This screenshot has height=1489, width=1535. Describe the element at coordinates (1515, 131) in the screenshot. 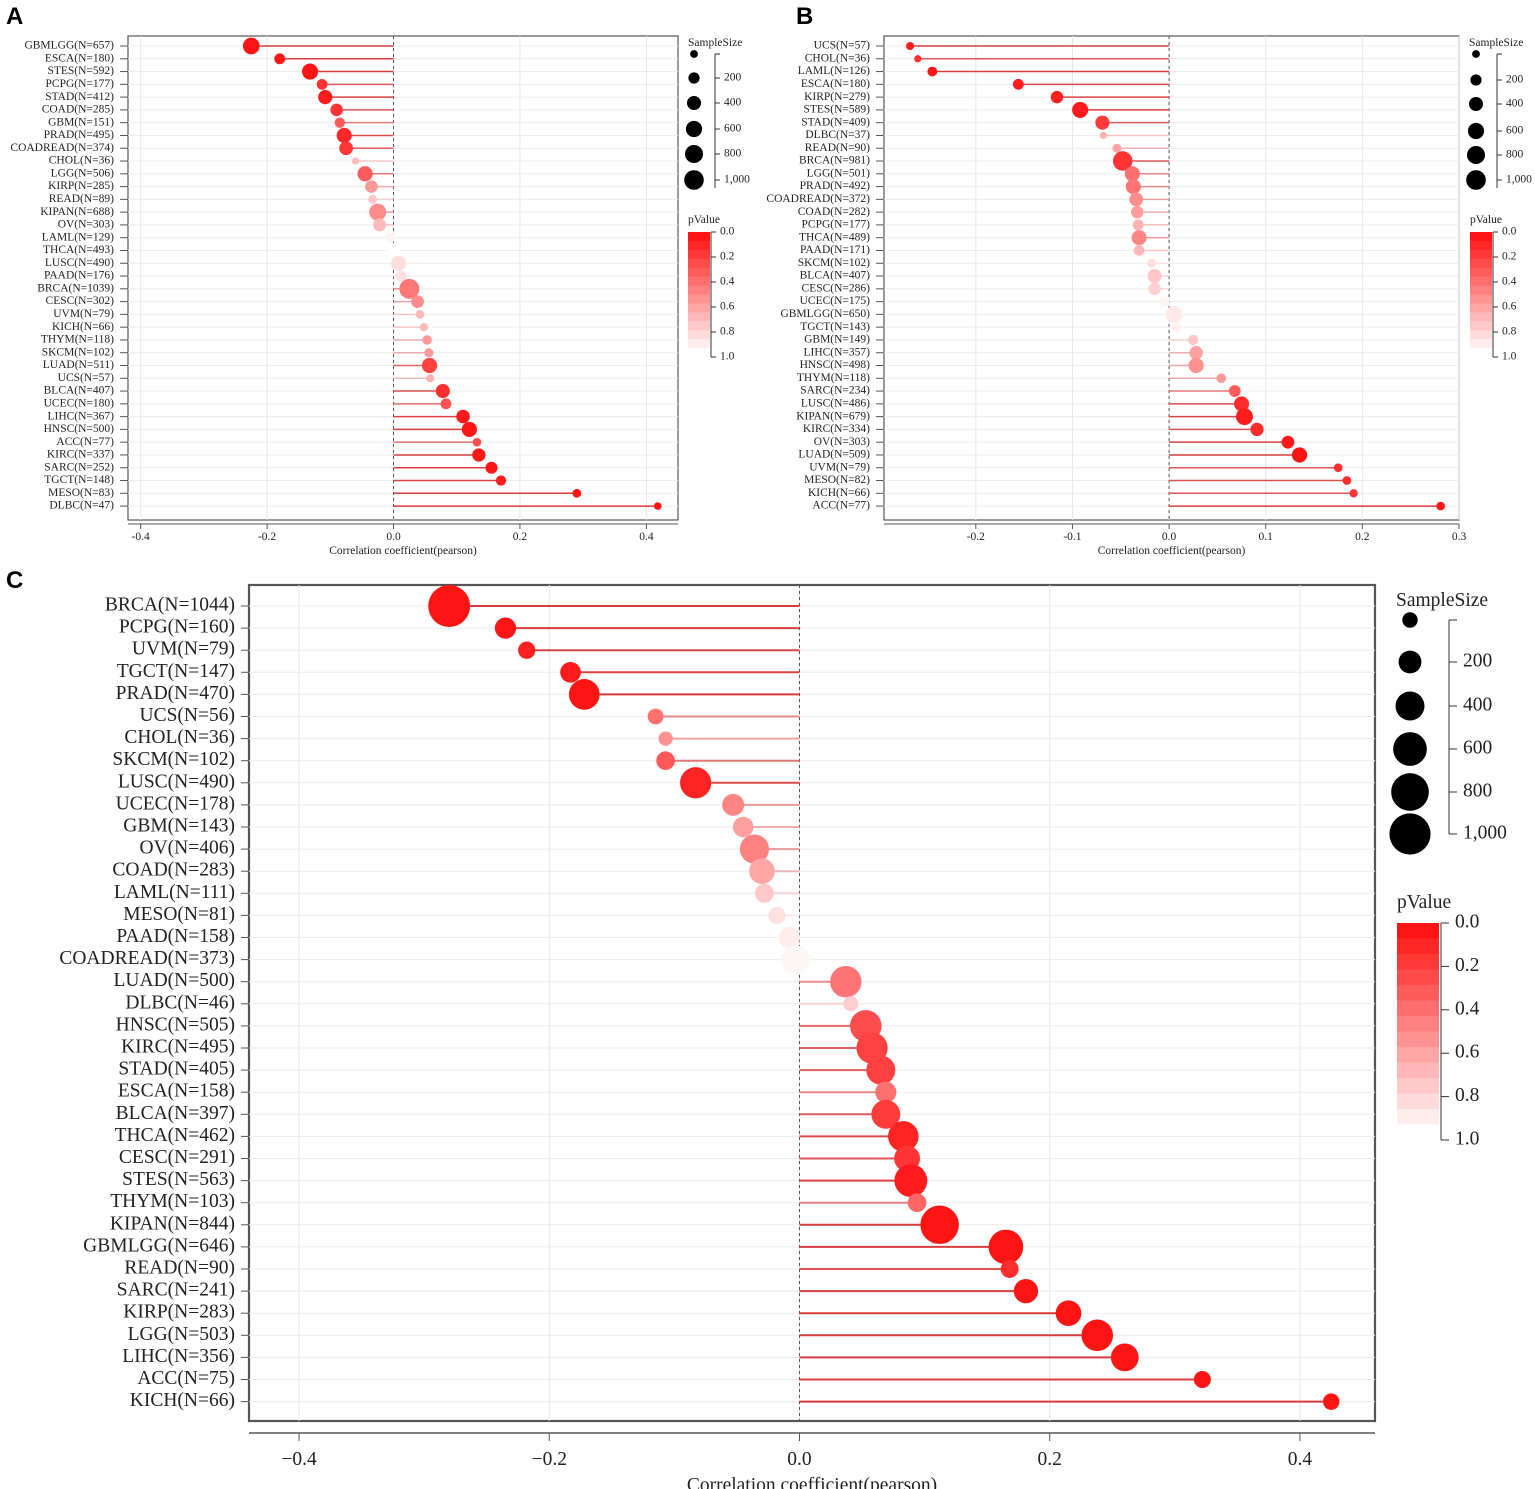

I see `size-legend-label: 600` at that location.